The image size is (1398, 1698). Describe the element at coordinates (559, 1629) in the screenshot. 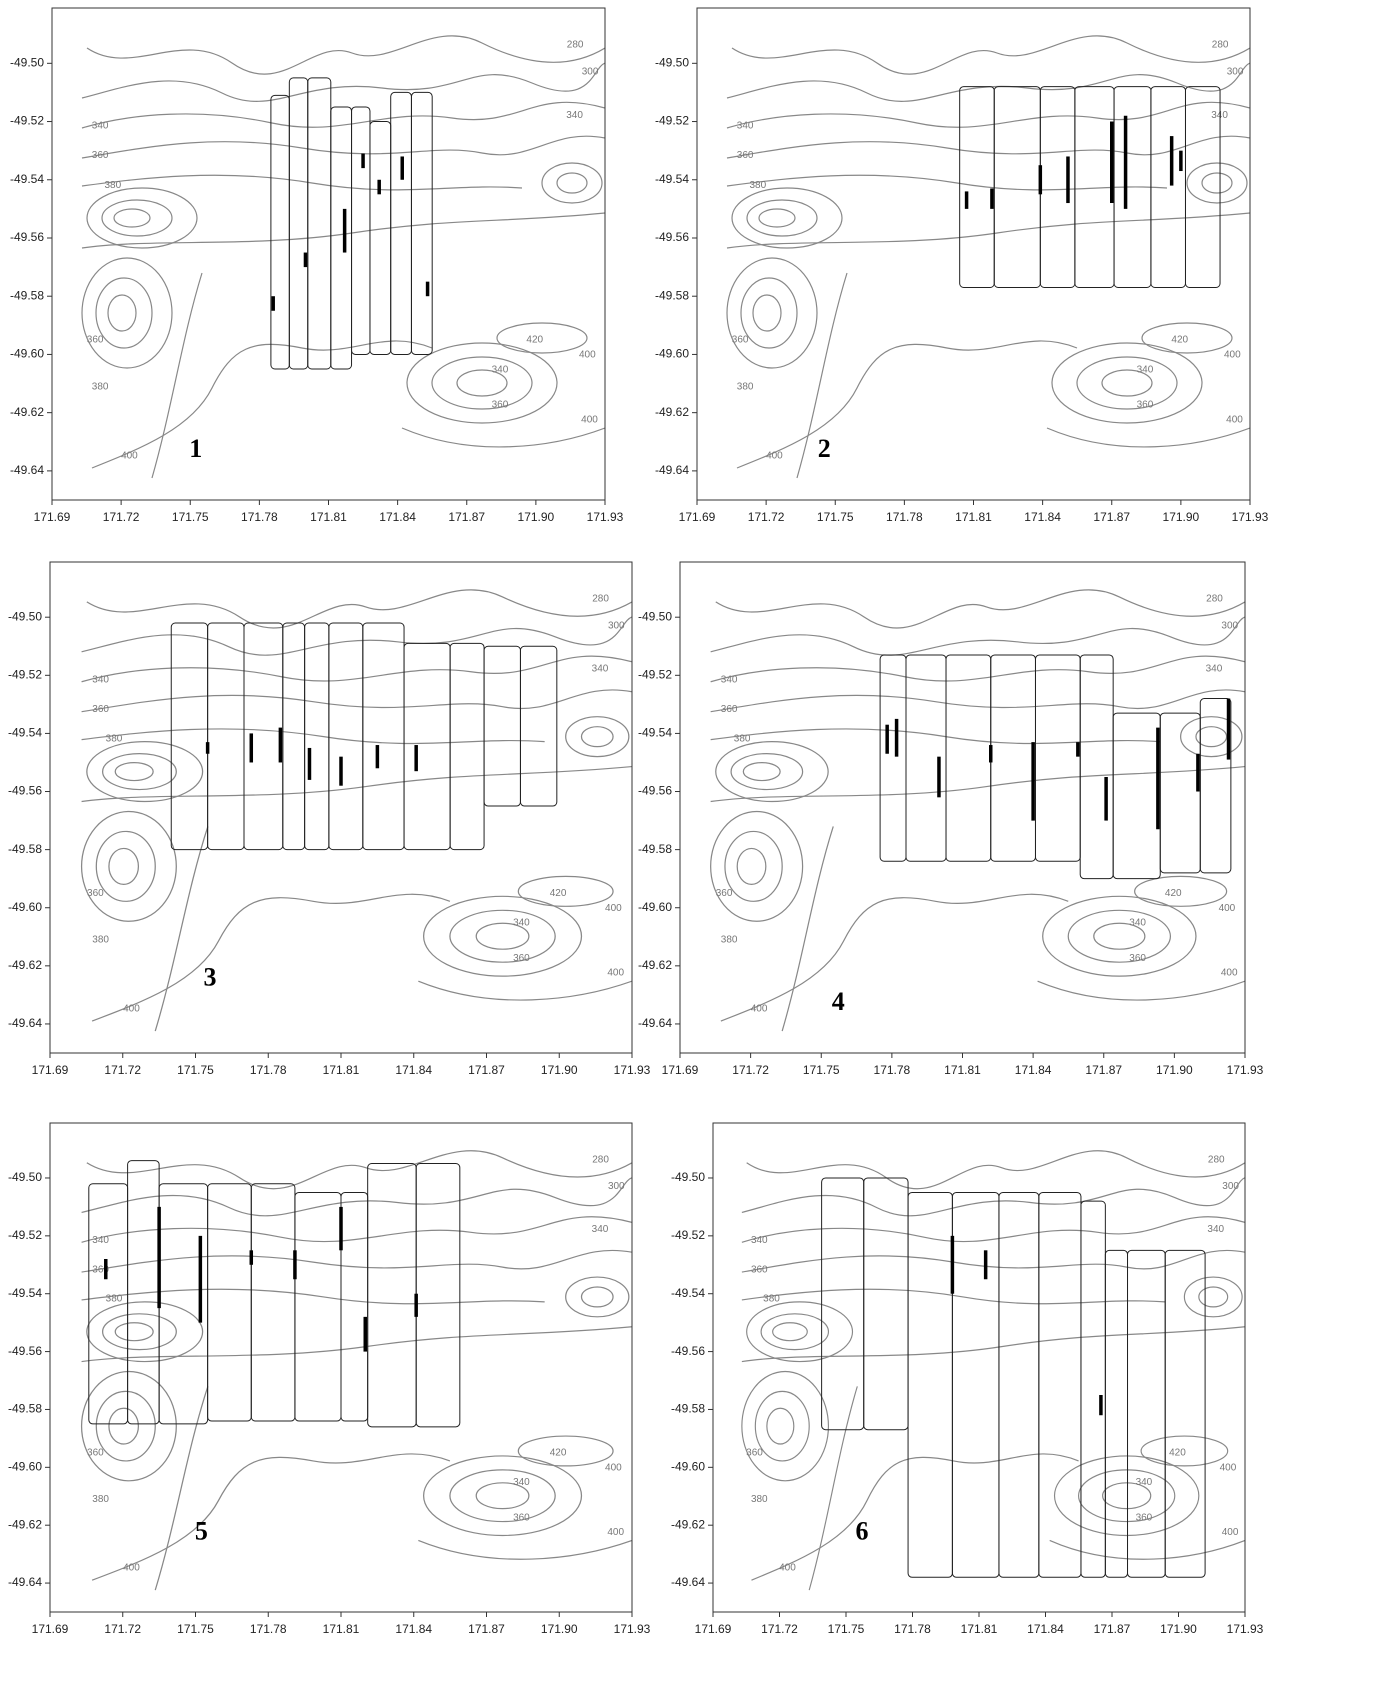

I see `x-tick-label: 171.90` at that location.